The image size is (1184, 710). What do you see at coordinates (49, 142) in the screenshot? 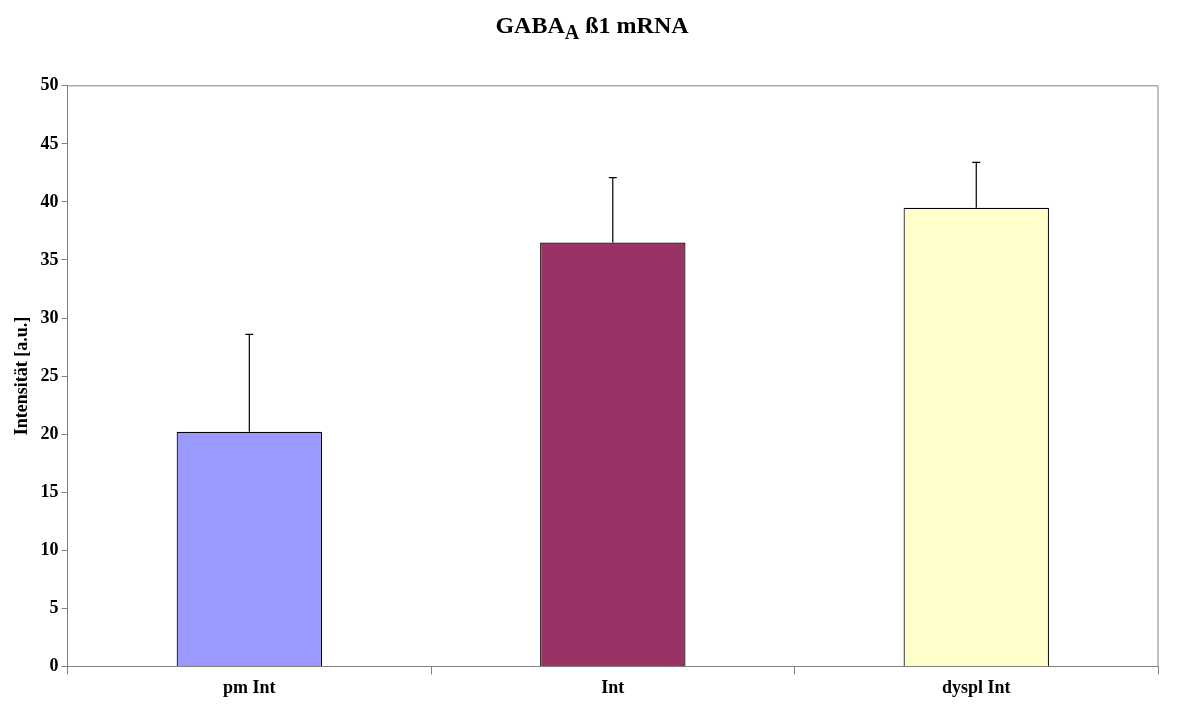
I see `y-tick-label: 45` at bounding box center [49, 142].